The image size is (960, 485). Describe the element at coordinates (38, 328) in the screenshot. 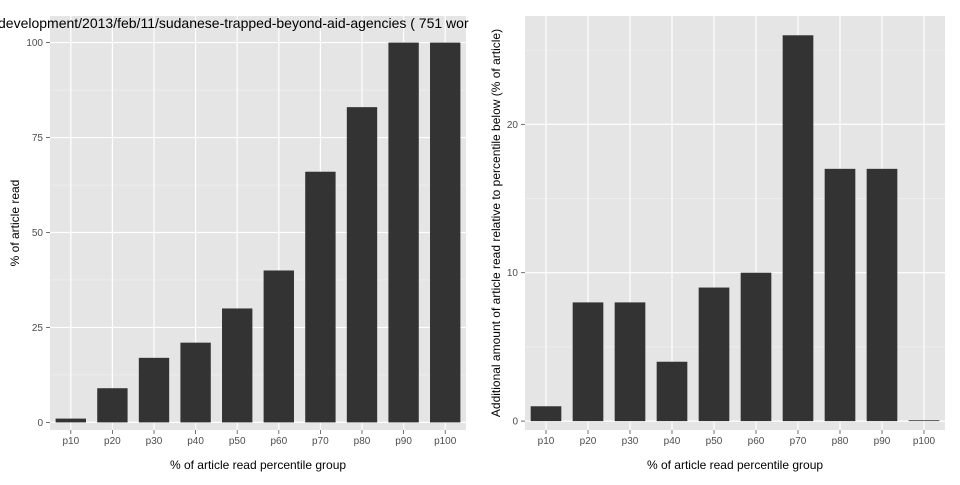

I see `y-tick-label: 25` at that location.